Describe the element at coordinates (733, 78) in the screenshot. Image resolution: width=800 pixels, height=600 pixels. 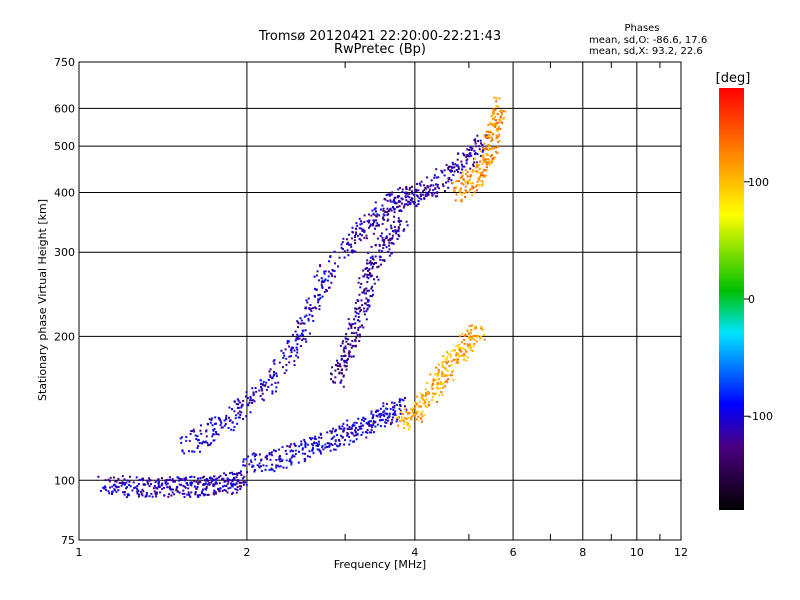
I see `colorbar-label: [deg]` at that location.